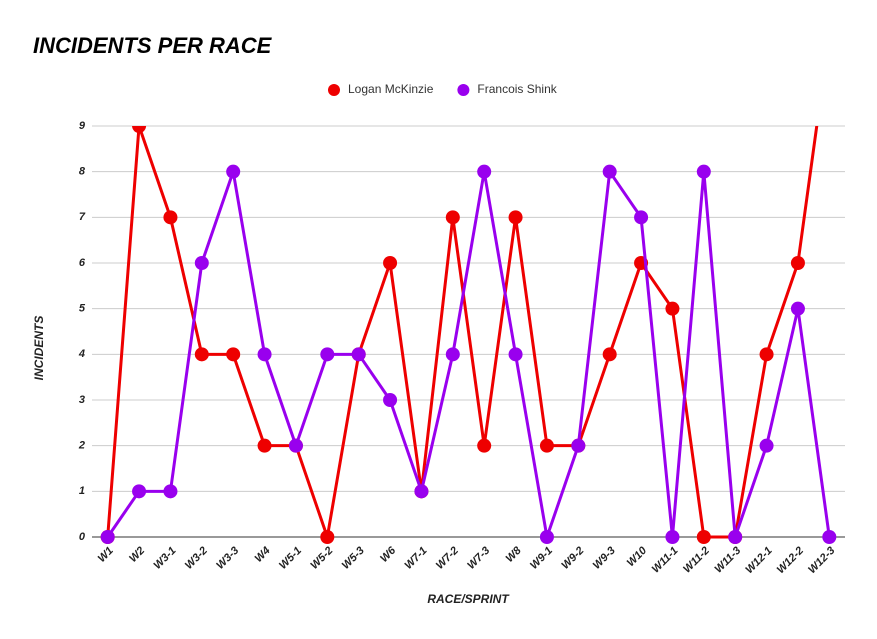 The width and height of the screenshot is (877, 639). Describe the element at coordinates (81, 446) in the screenshot. I see `y-tick-label: 2` at that location.